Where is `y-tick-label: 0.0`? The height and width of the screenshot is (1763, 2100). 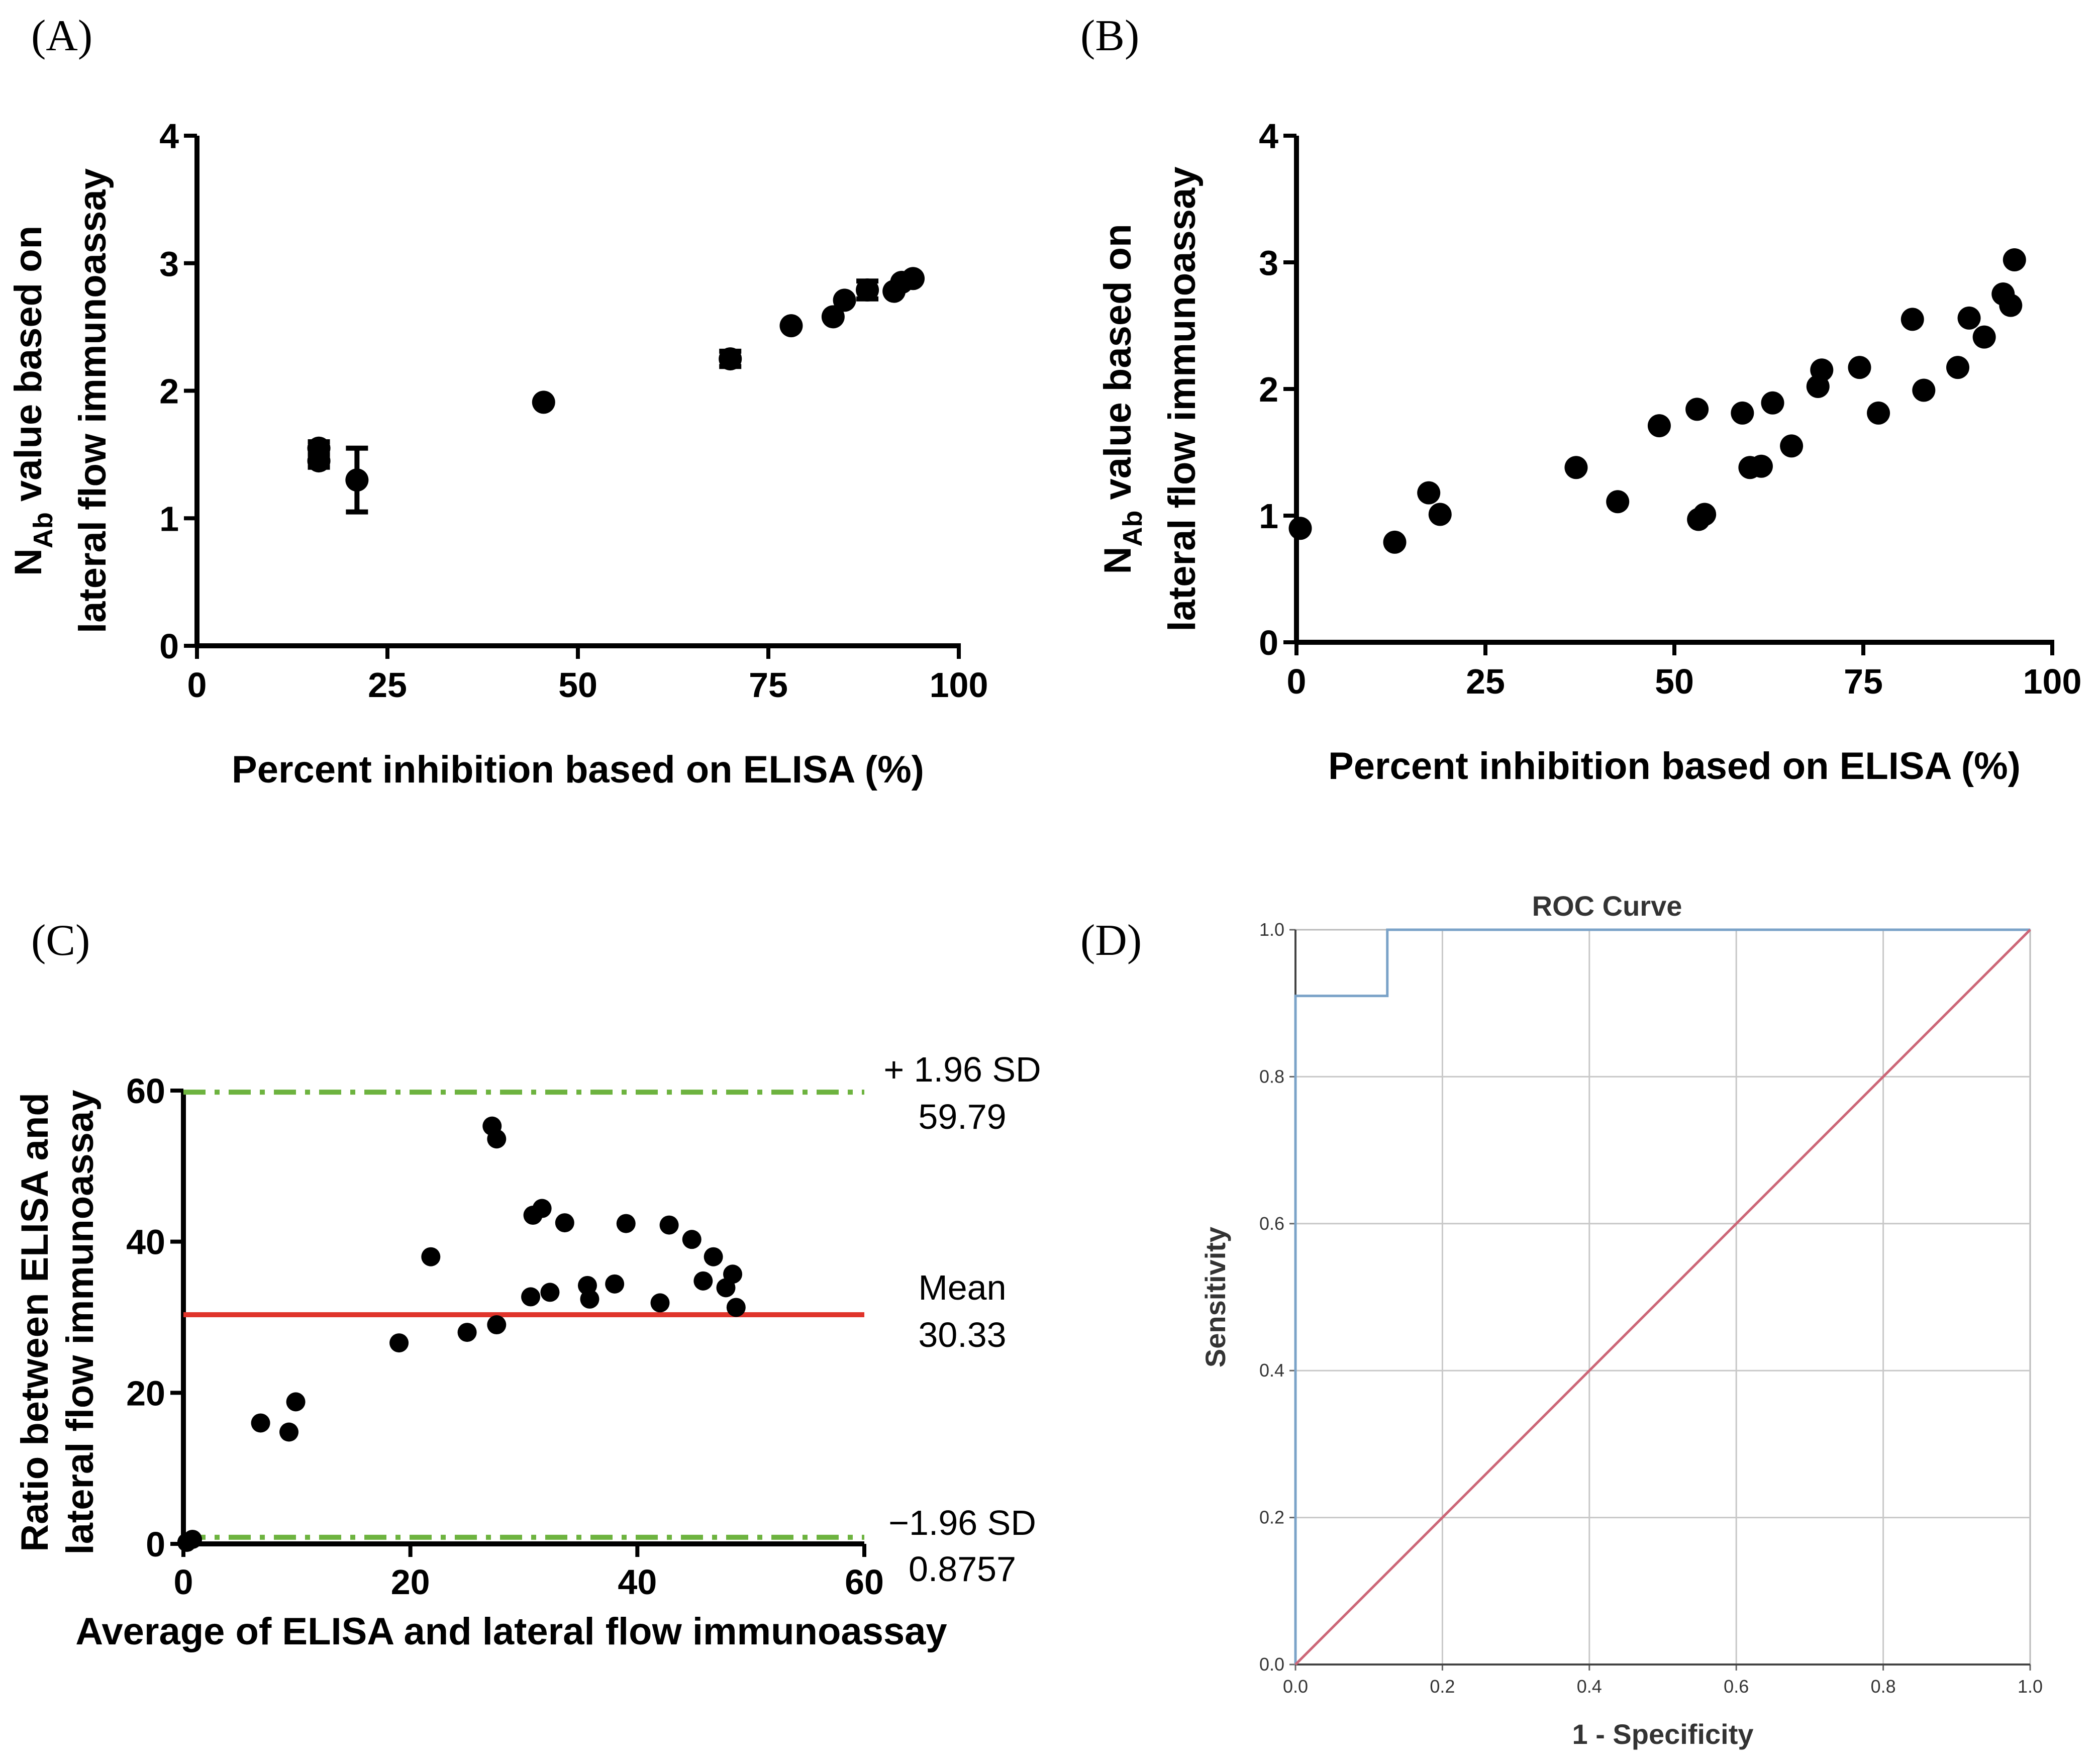
y-tick-label: 0.0 is located at coordinates (1271, 1664).